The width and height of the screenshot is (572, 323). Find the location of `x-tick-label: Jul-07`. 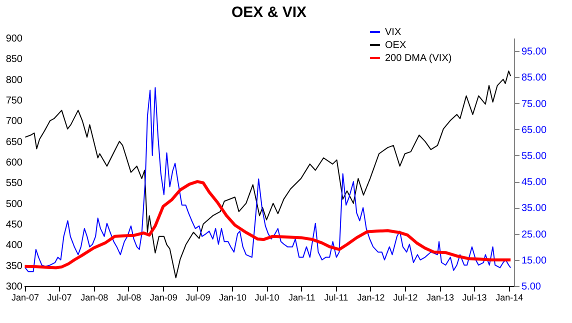

x-tick-label: Jul-07 is located at coordinates (59, 297).